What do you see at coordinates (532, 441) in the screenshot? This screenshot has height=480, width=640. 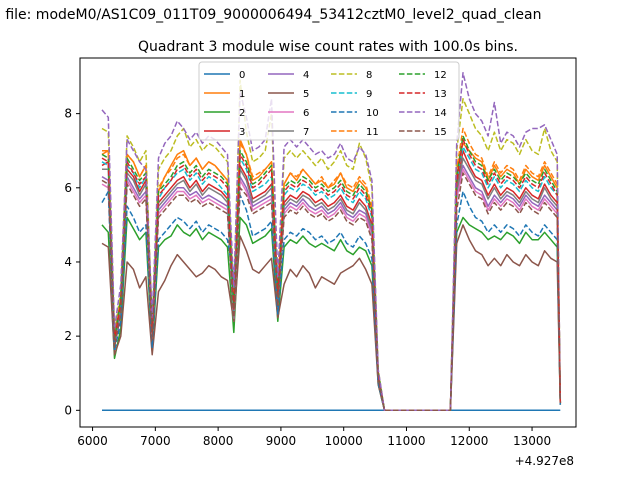 I see `x-tick-label: 13000` at bounding box center [532, 441].